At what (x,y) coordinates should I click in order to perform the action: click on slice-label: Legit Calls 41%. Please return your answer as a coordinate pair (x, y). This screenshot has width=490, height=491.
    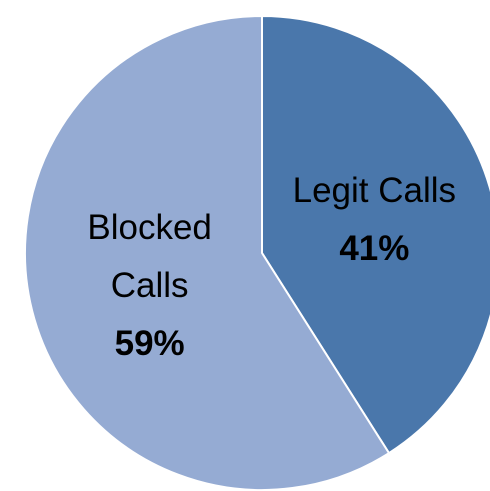
    Looking at the image, I should click on (374, 220).